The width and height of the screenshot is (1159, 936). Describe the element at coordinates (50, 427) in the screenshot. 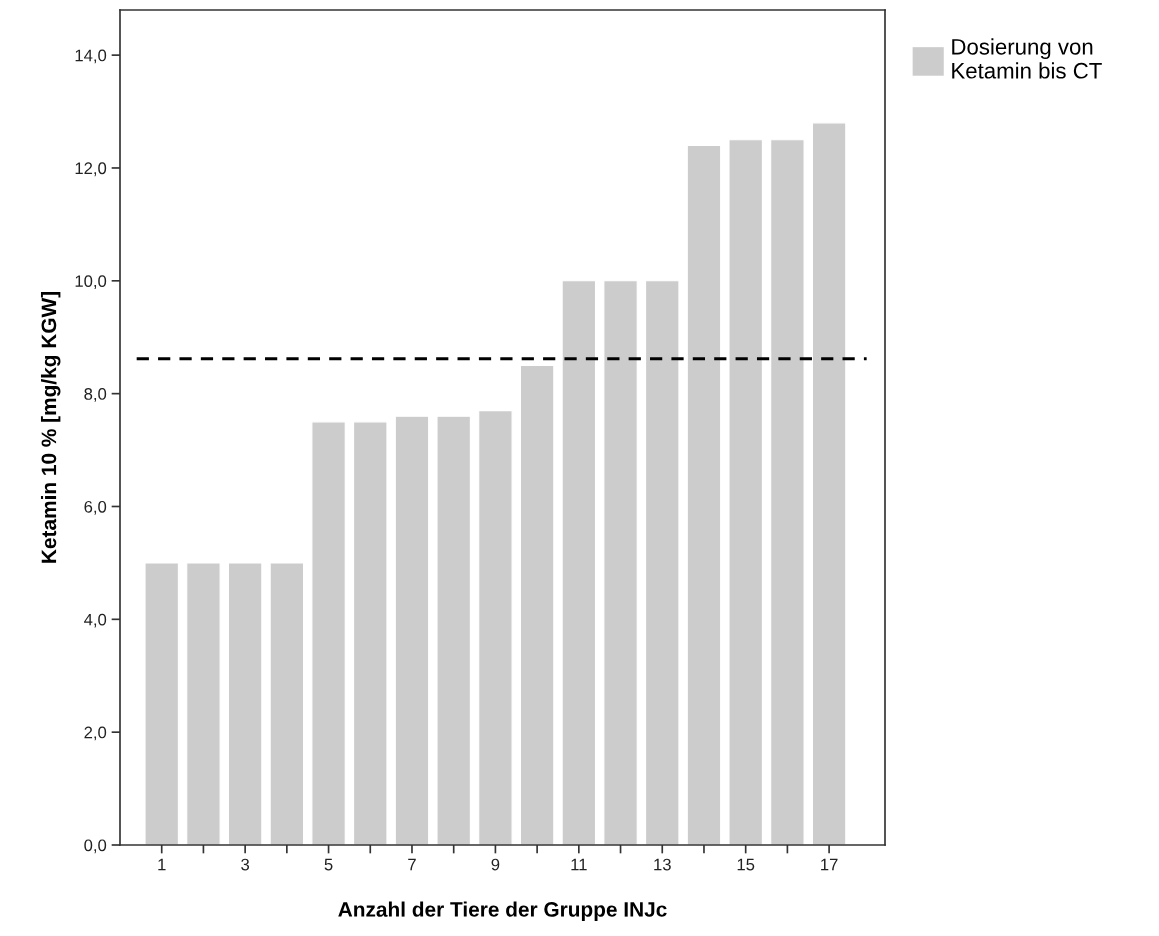

I see `y-axis-title: Ketamin 10 % [mg/kg KGW]` at that location.